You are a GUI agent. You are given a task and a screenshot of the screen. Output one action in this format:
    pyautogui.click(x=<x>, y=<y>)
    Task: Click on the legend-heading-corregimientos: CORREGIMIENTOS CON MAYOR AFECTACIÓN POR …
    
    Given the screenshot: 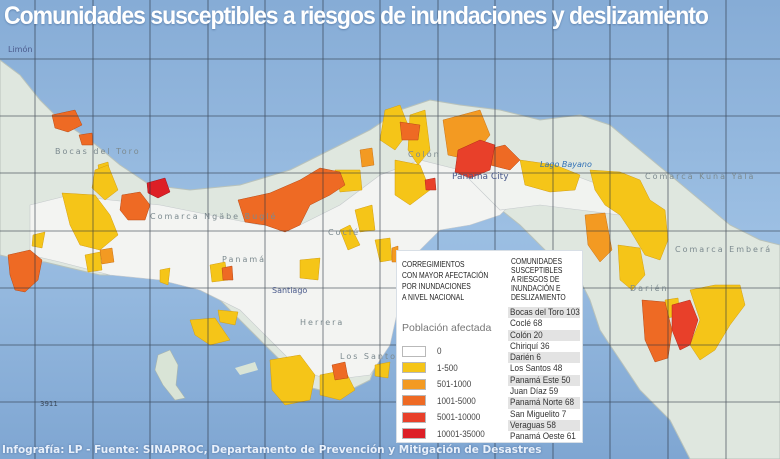 What is the action you would take?
    pyautogui.click(x=445, y=281)
    